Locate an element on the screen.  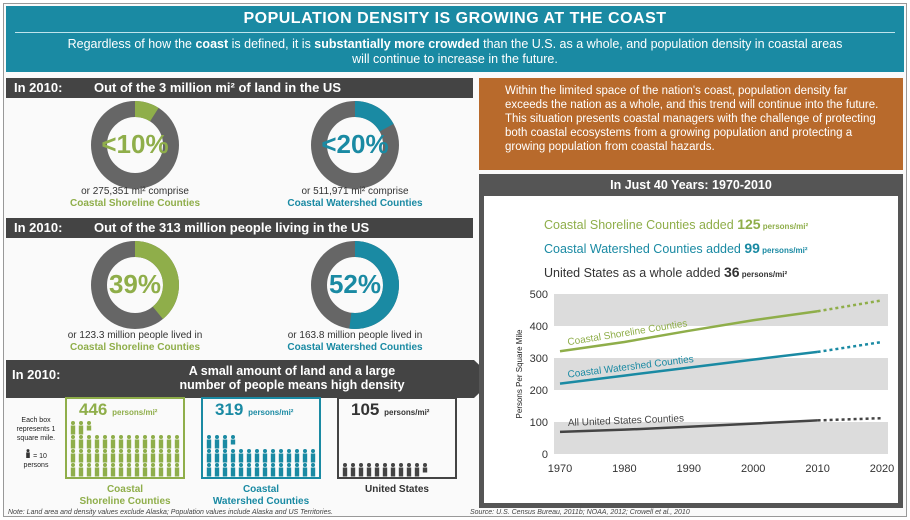
y-tick-label: 200 is located at coordinates (539, 391).